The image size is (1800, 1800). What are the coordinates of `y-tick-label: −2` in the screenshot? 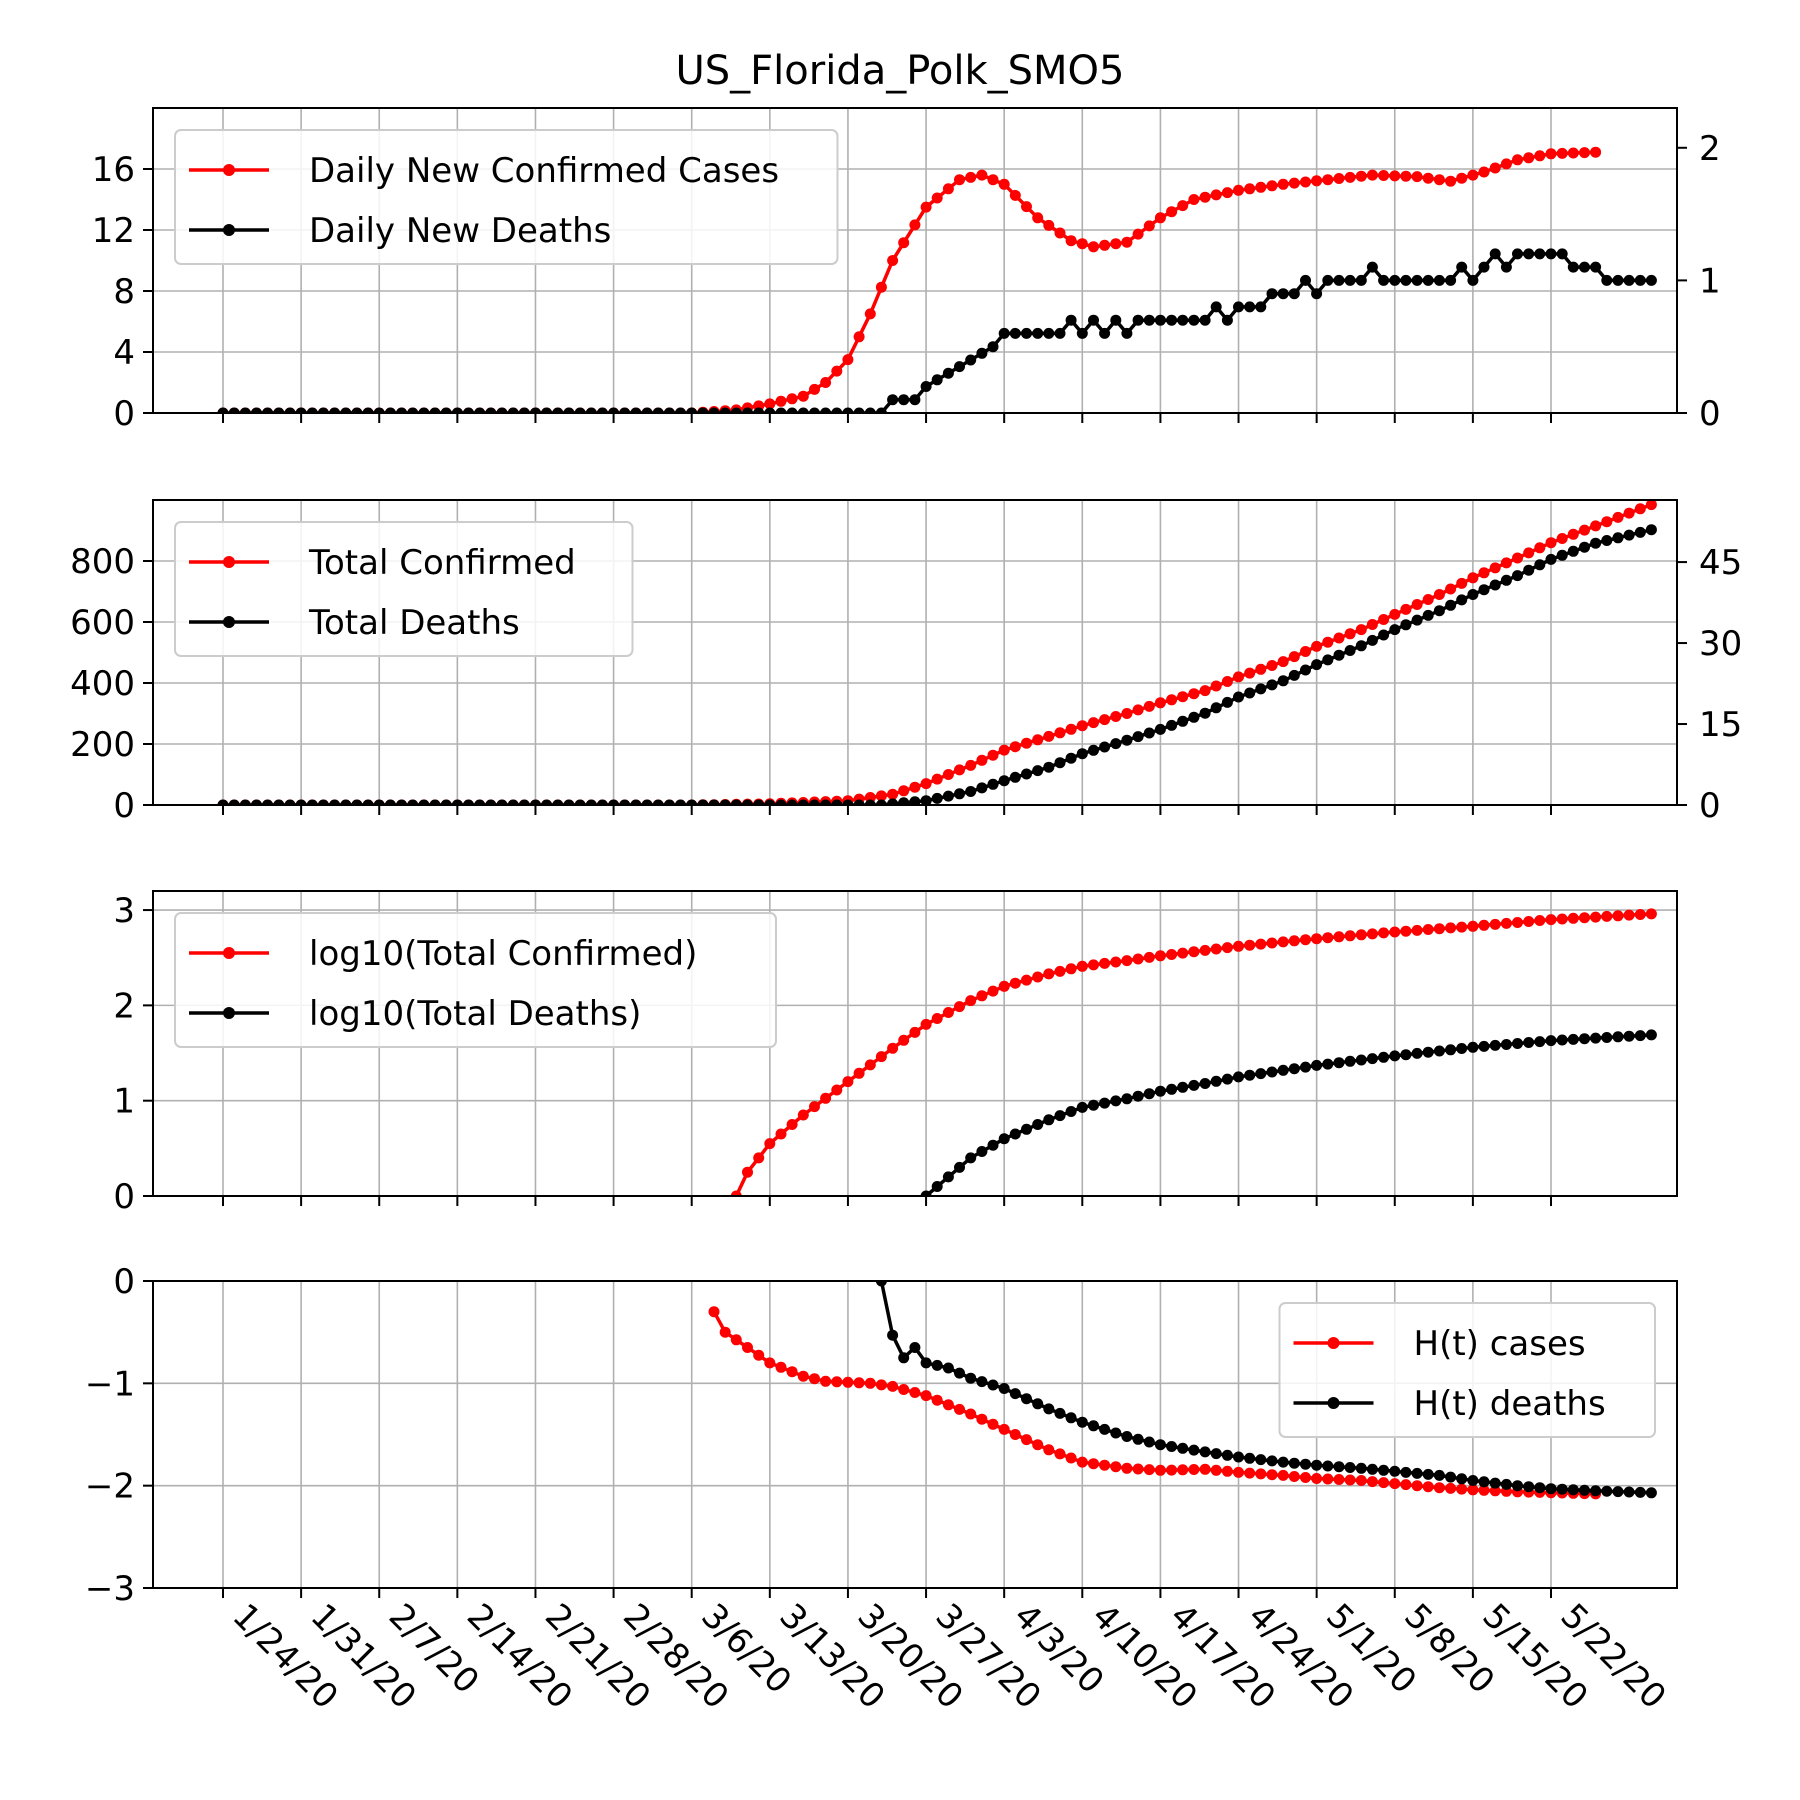 It's located at (110, 1487).